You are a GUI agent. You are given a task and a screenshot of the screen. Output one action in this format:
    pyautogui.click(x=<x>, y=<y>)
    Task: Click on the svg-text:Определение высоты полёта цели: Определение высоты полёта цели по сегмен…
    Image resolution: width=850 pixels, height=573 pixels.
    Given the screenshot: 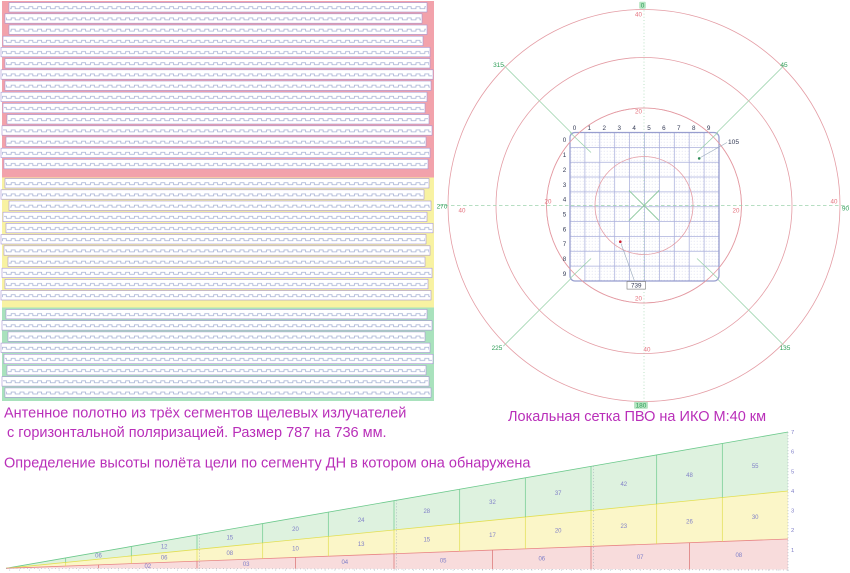 What is the action you would take?
    pyautogui.click(x=267, y=464)
    